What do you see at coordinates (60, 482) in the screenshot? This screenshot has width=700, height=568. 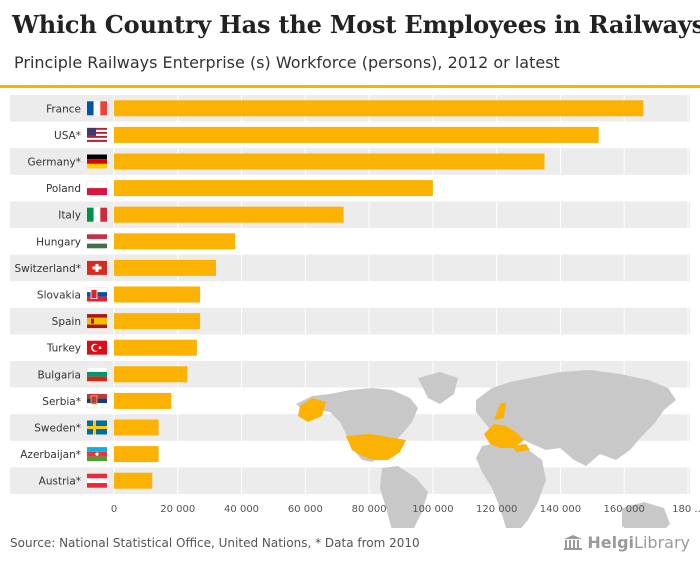 I see `category-label-14: Austria*` at bounding box center [60, 482].